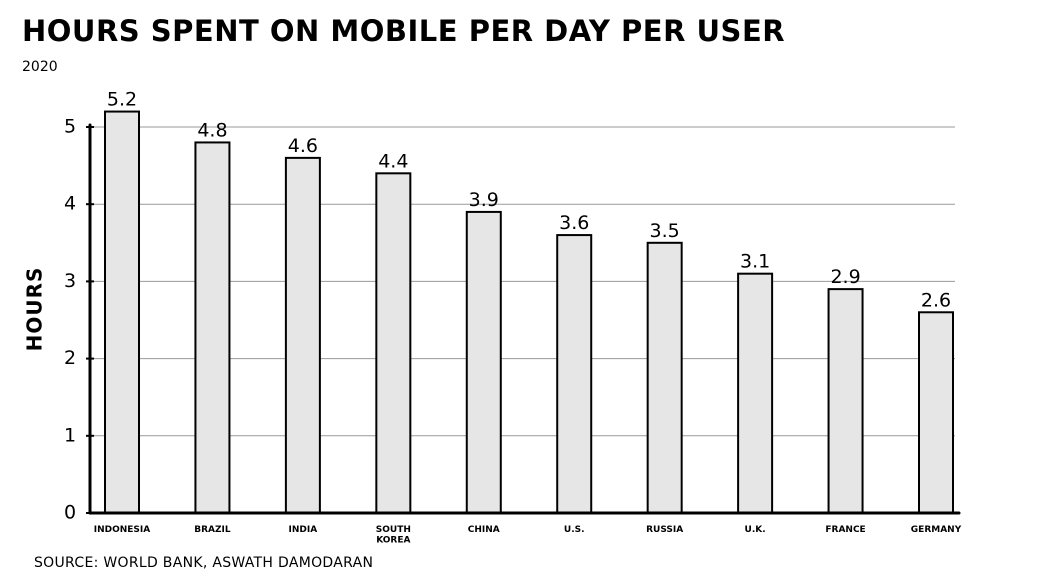 The image size is (1040, 586). Describe the element at coordinates (755, 262) in the screenshot. I see `data-label: 3.1` at that location.